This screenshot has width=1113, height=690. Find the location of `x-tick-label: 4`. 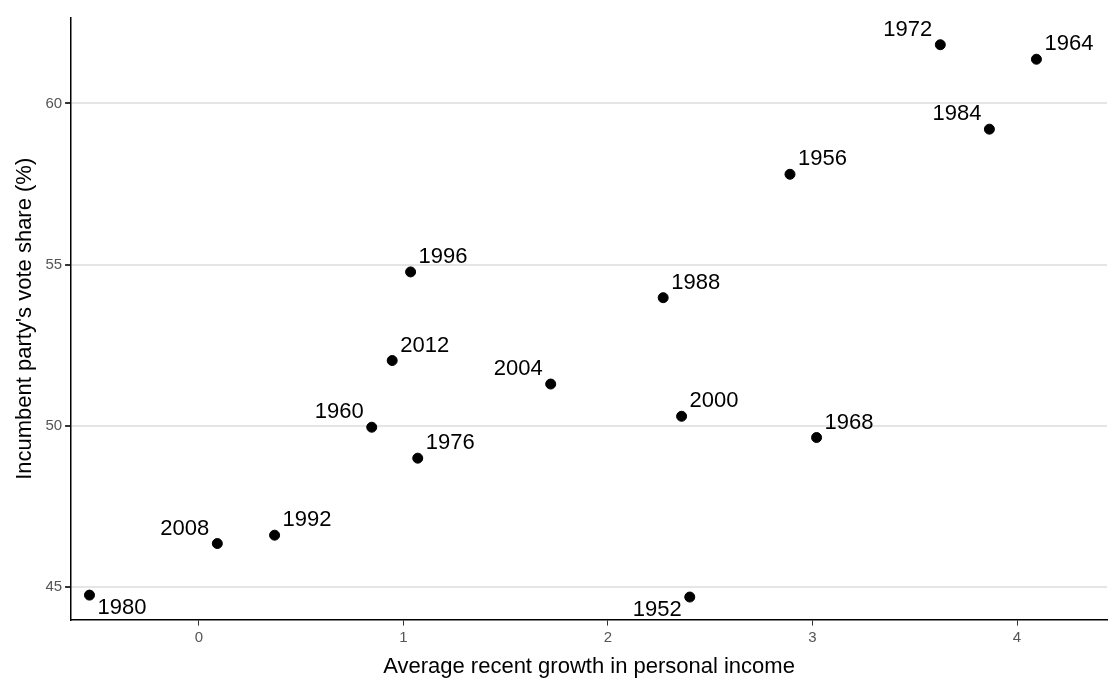

x-tick-label: 4 is located at coordinates (1017, 636).